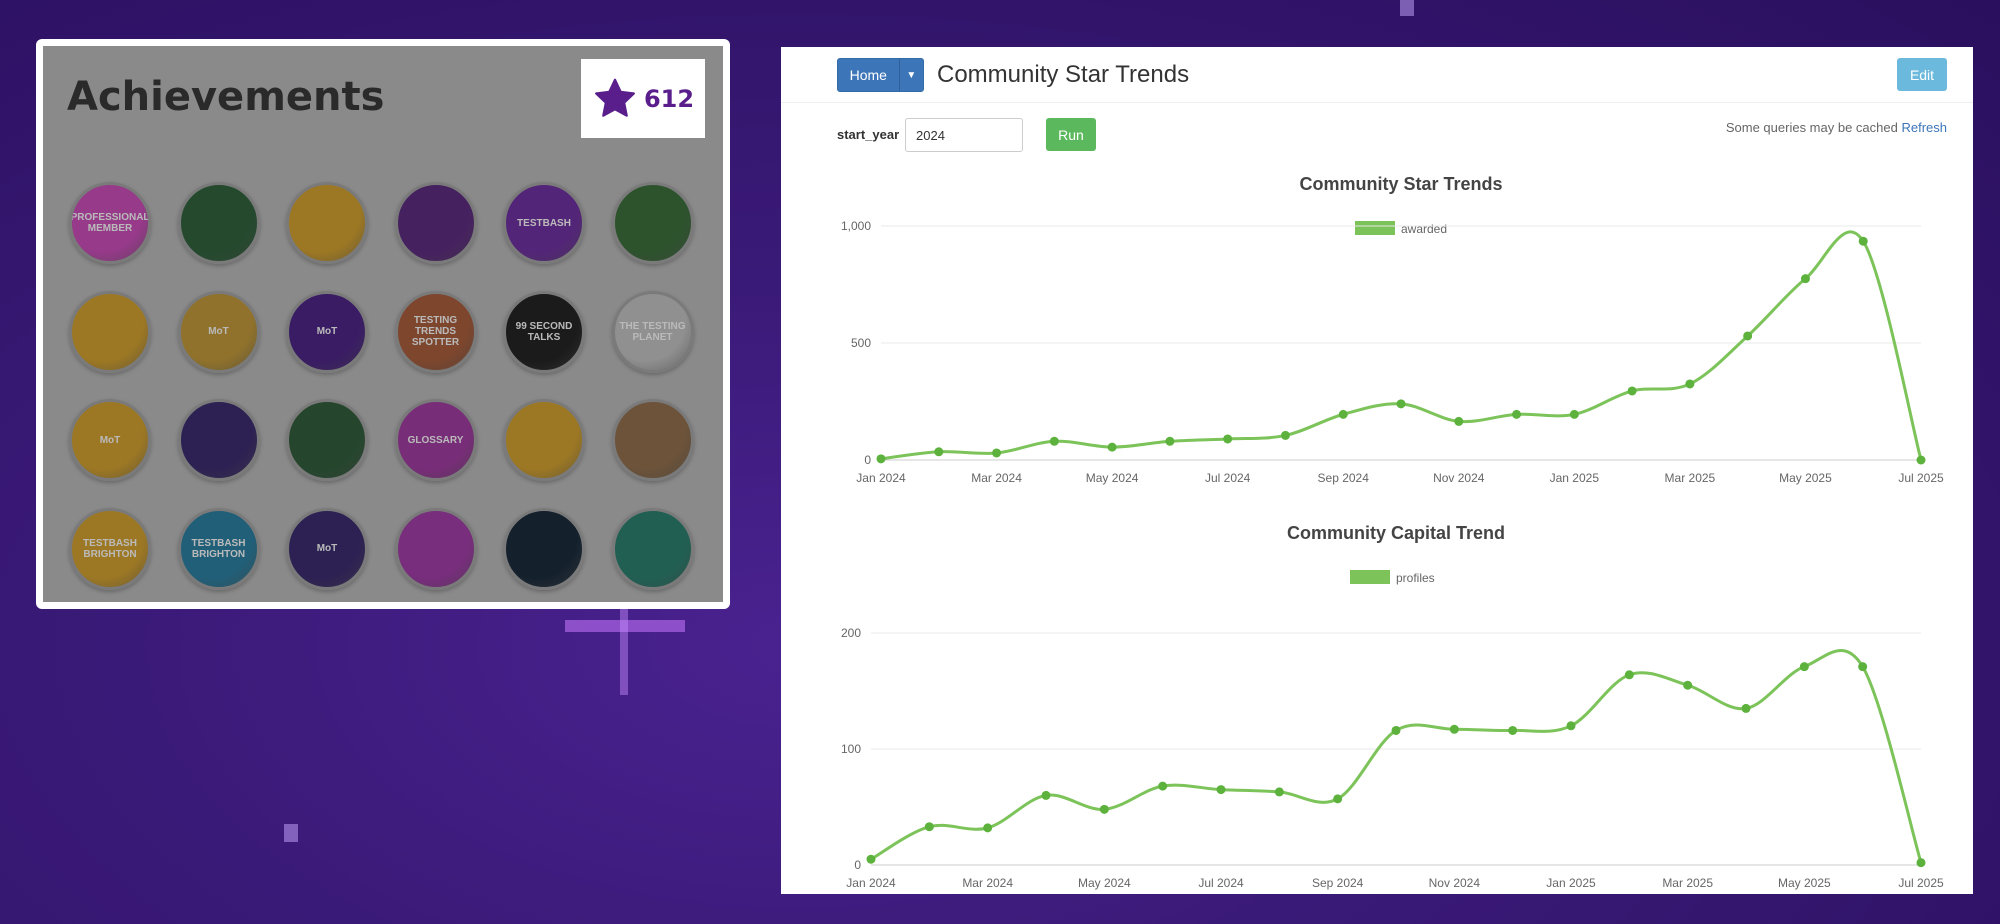 Image resolution: width=2000 pixels, height=924 pixels. What do you see at coordinates (856, 226) in the screenshot?
I see `y-tick-label: 1,000` at bounding box center [856, 226].